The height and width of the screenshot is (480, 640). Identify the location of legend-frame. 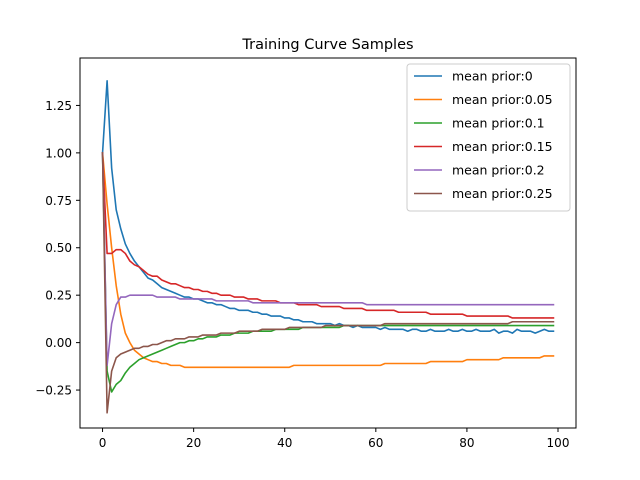
(488, 137).